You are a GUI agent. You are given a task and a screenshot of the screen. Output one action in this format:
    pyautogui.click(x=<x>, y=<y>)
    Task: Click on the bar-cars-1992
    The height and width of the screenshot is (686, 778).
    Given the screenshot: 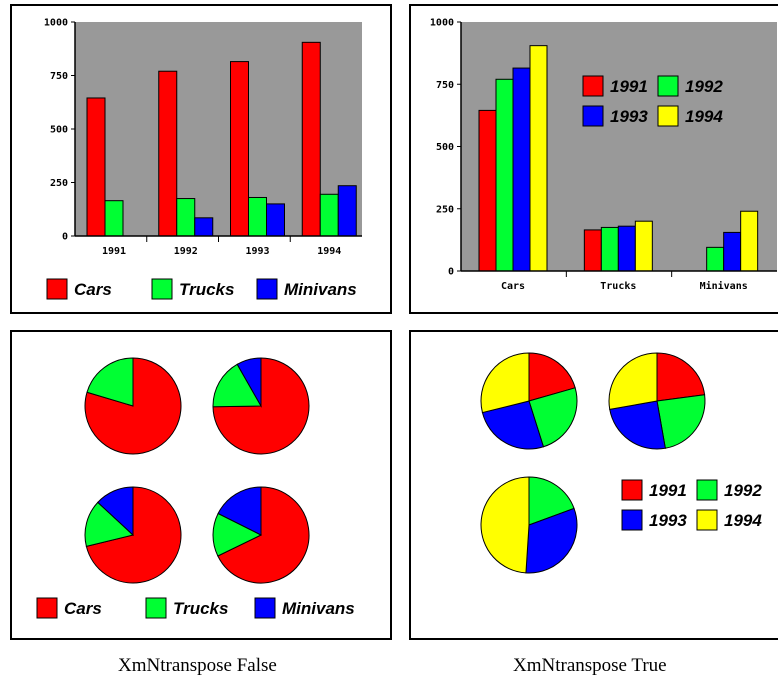 What is the action you would take?
    pyautogui.click(x=168, y=153)
    